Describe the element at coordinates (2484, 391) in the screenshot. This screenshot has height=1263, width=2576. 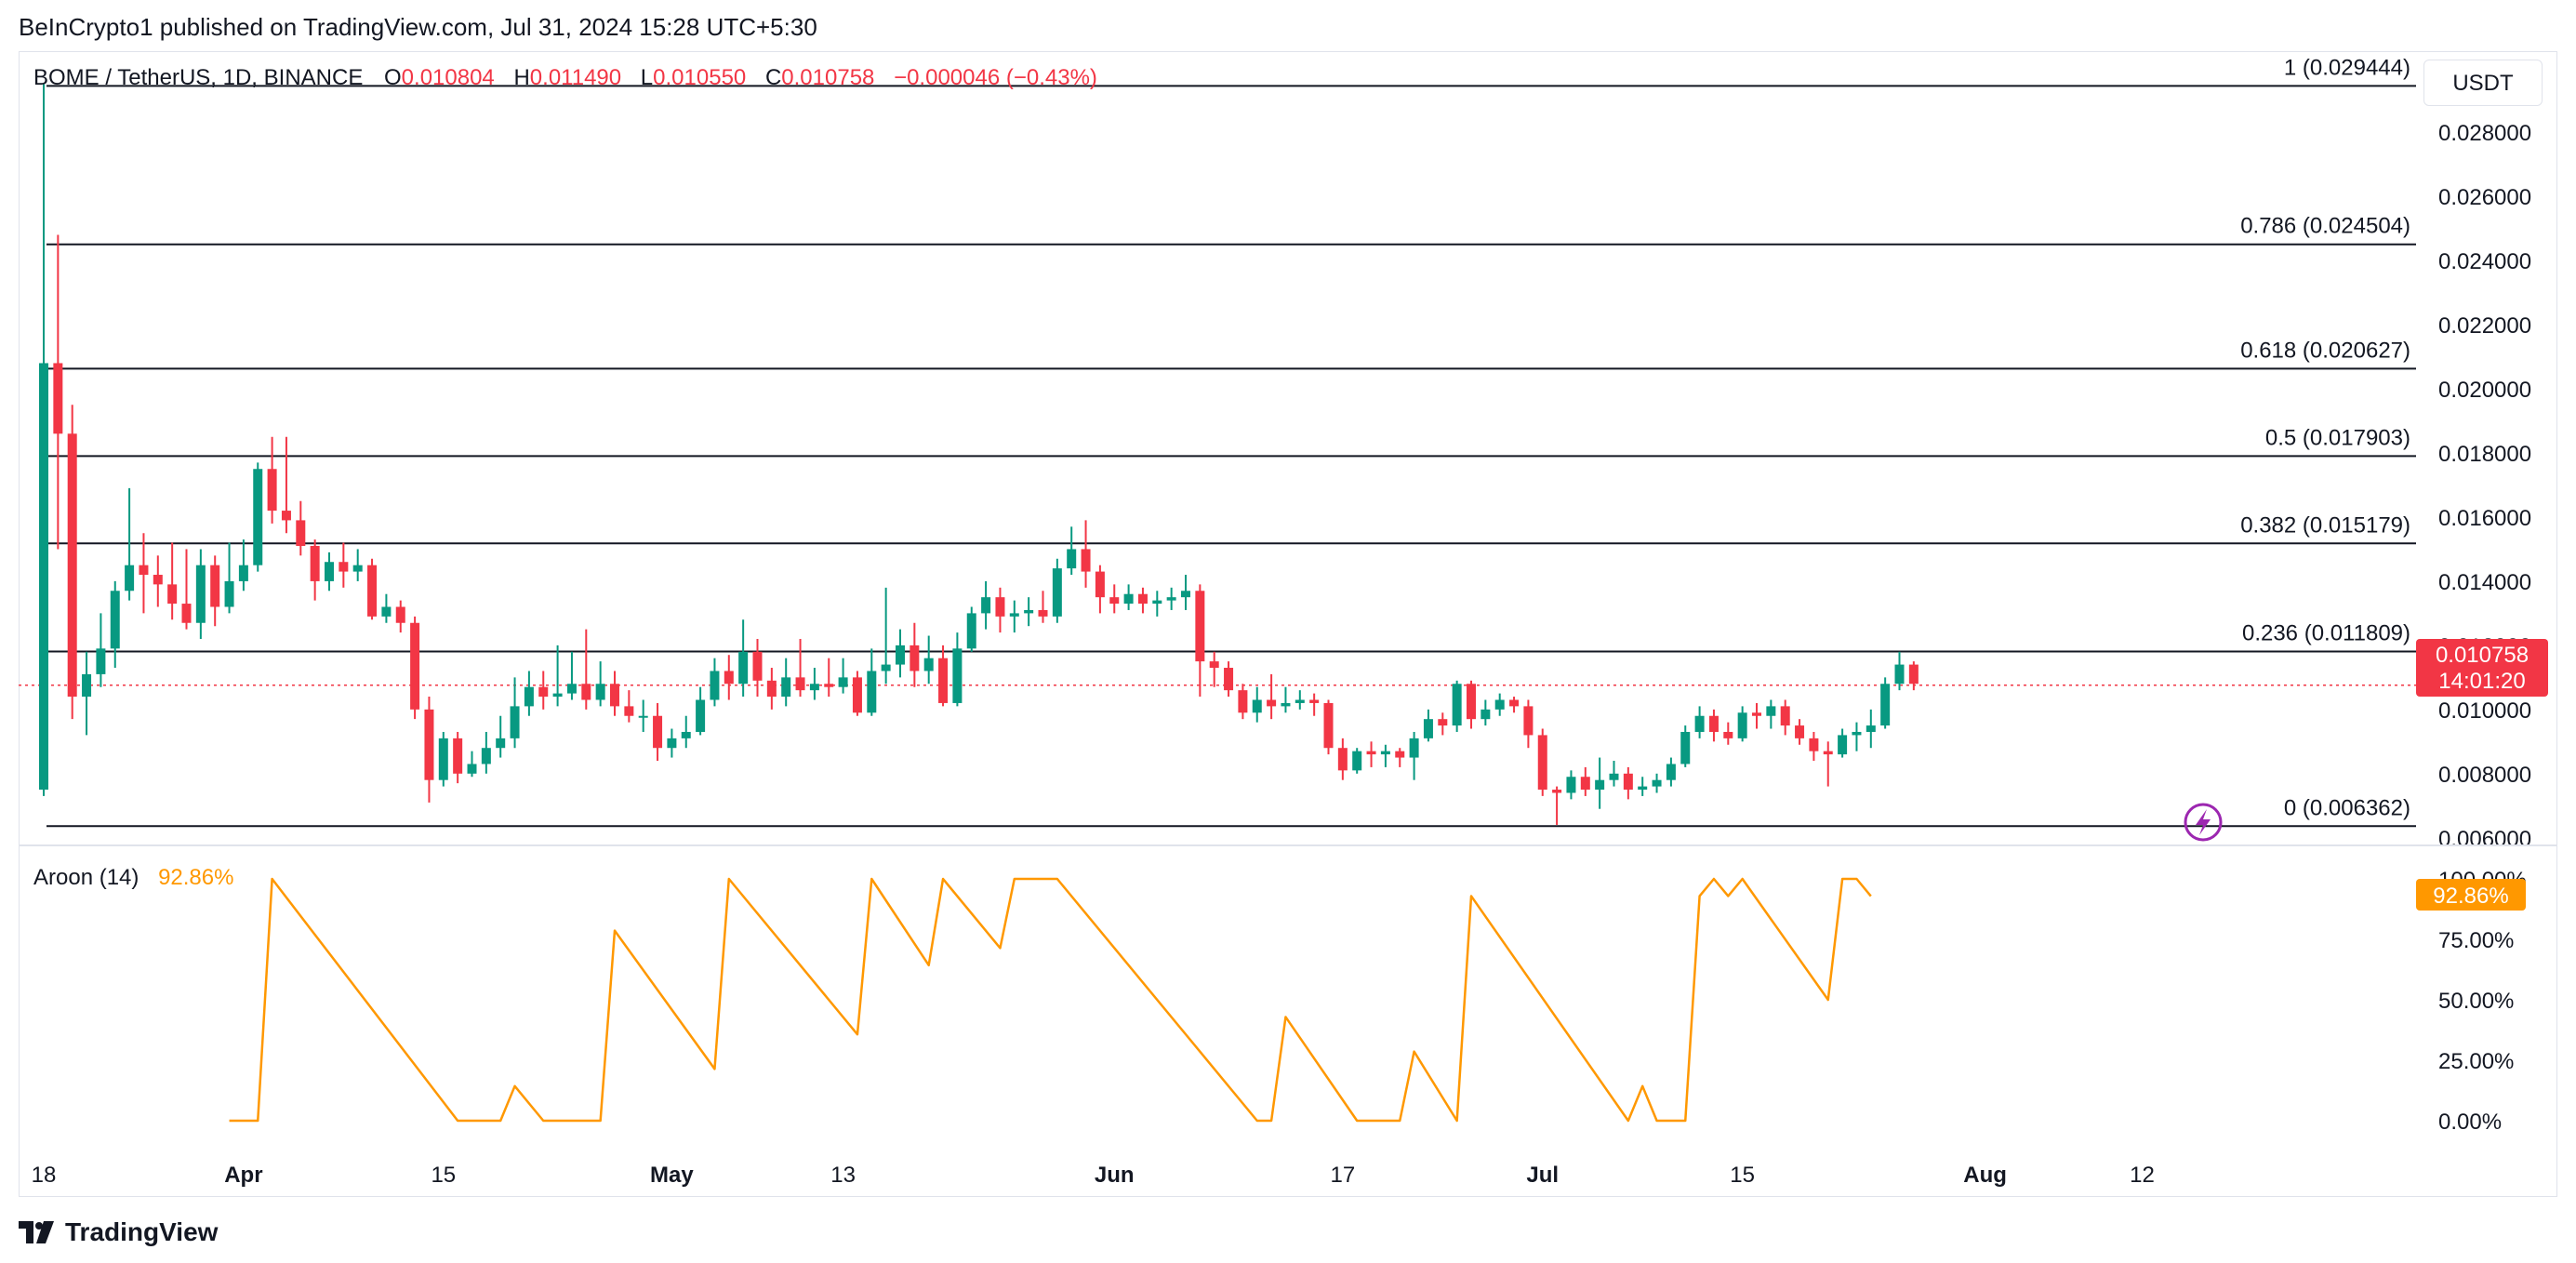
I see `price-tick-label: 0.020000` at that location.